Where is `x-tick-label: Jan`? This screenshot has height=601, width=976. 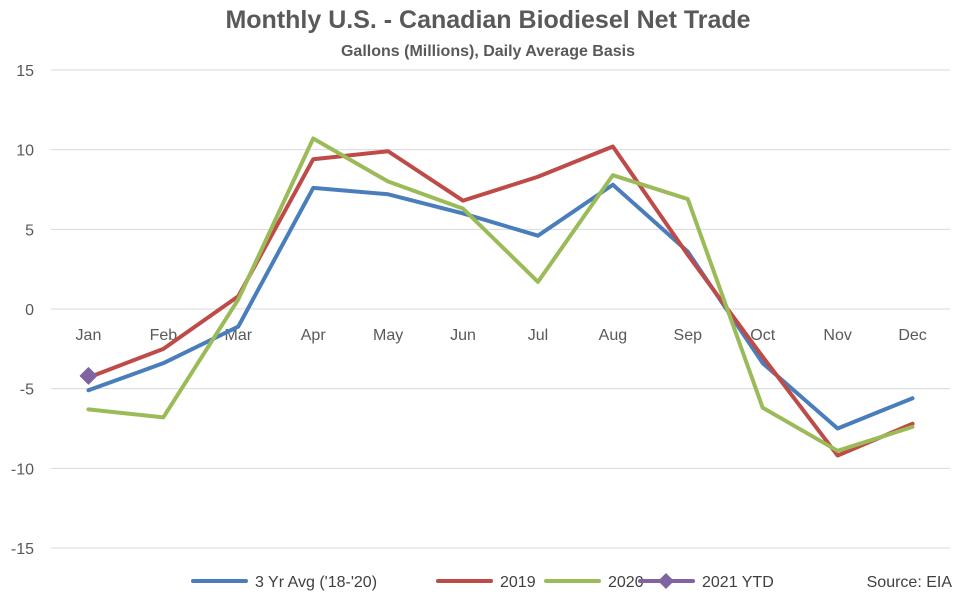
x-tick-label: Jan is located at coordinates (89, 335).